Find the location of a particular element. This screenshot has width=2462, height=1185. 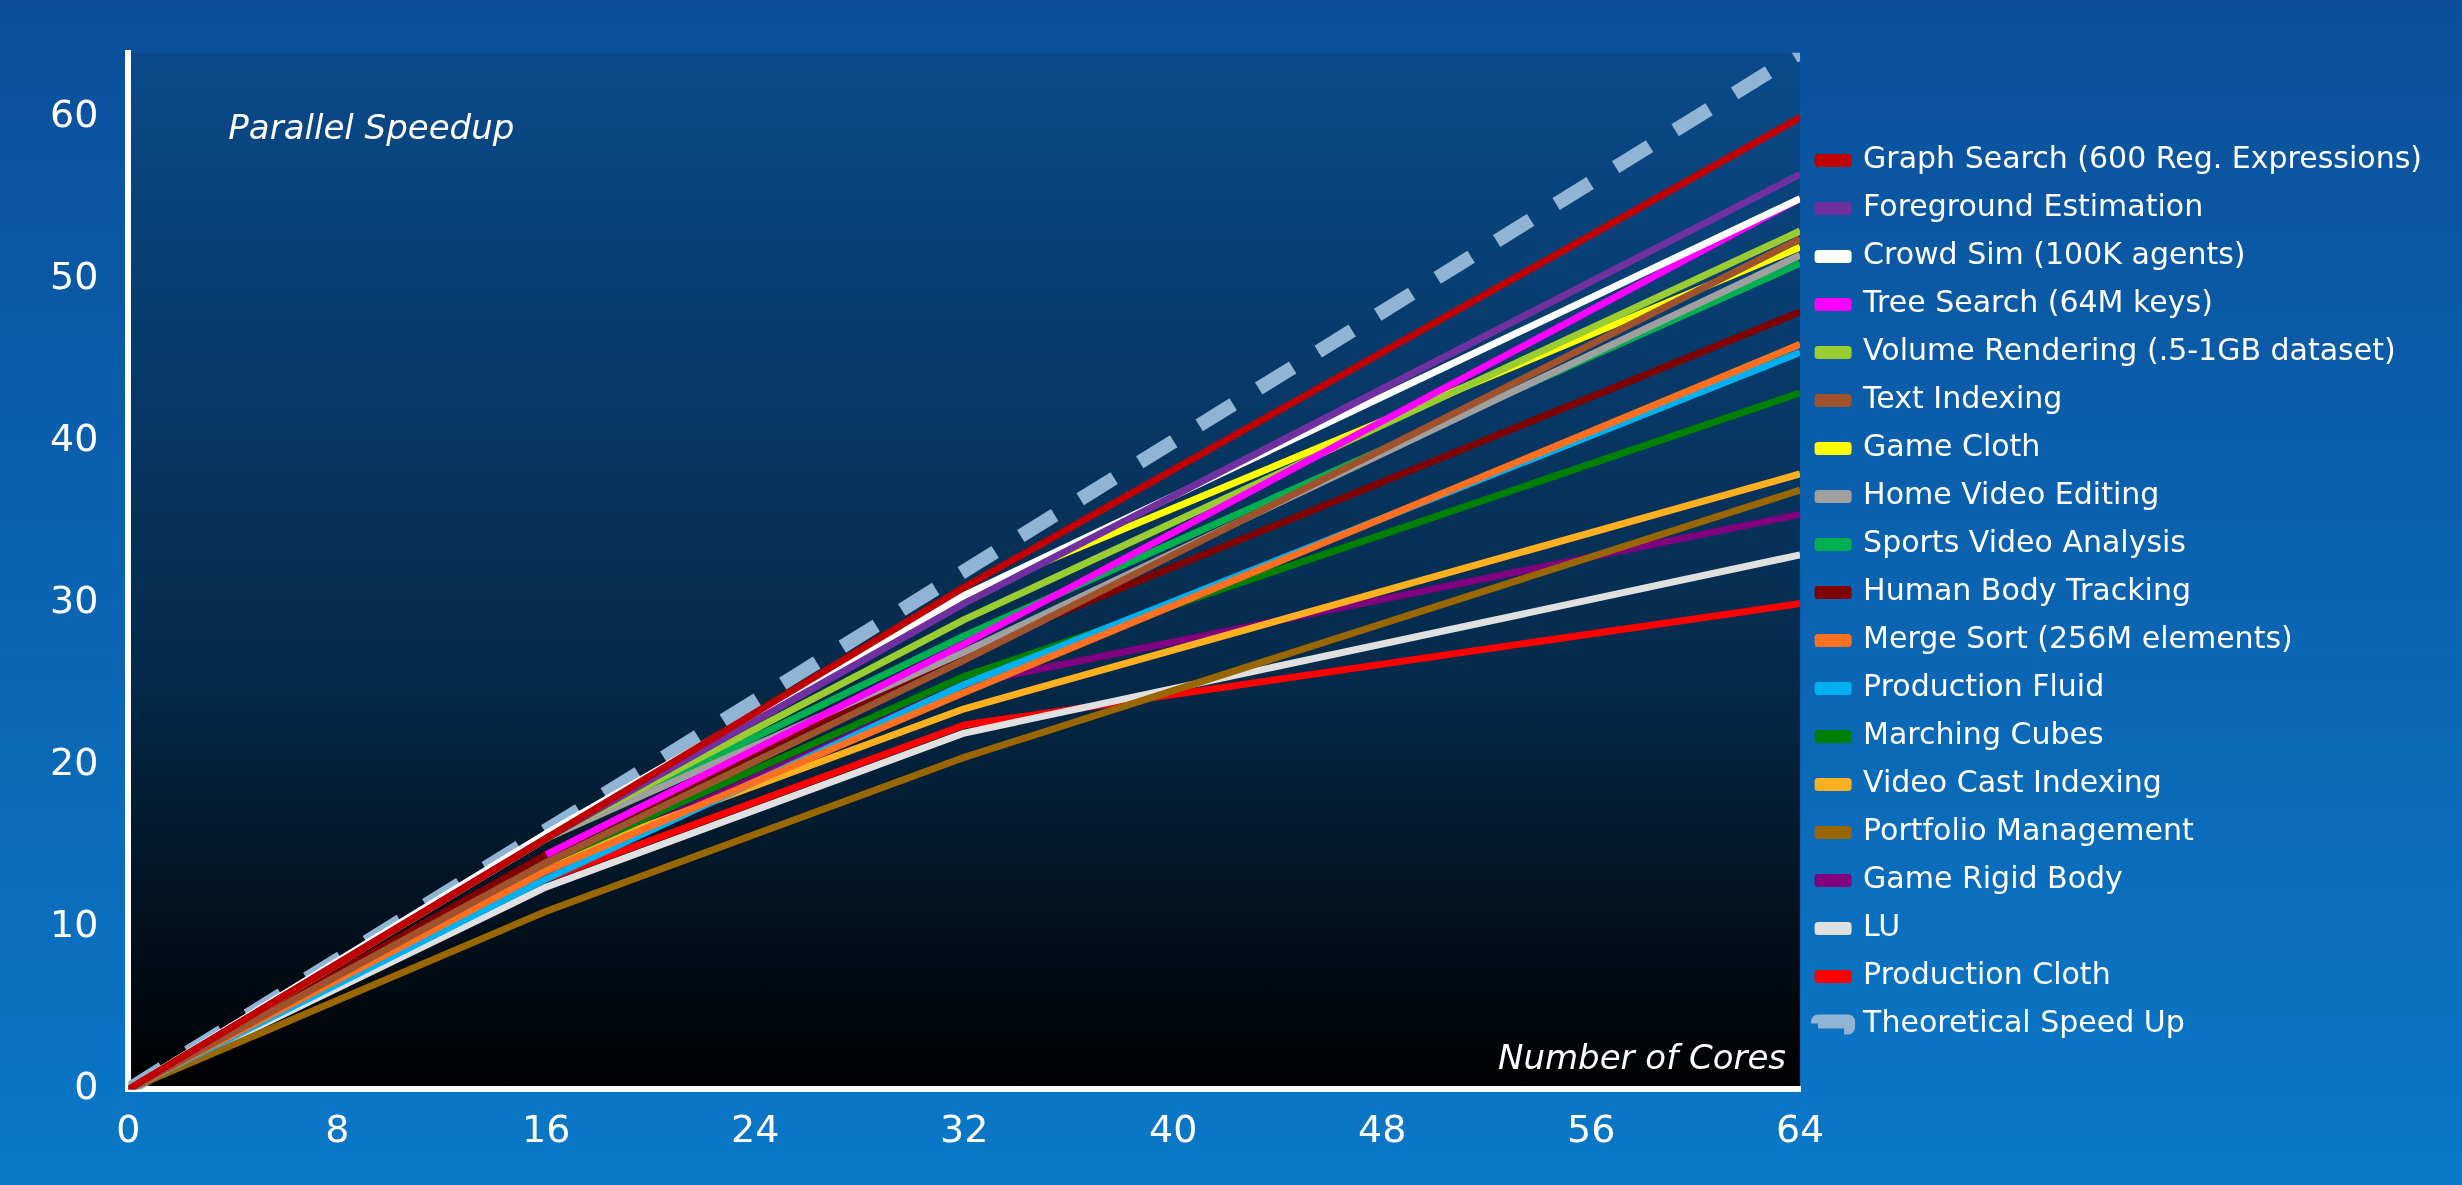

x-tick-label: 56 is located at coordinates (1591, 1129).